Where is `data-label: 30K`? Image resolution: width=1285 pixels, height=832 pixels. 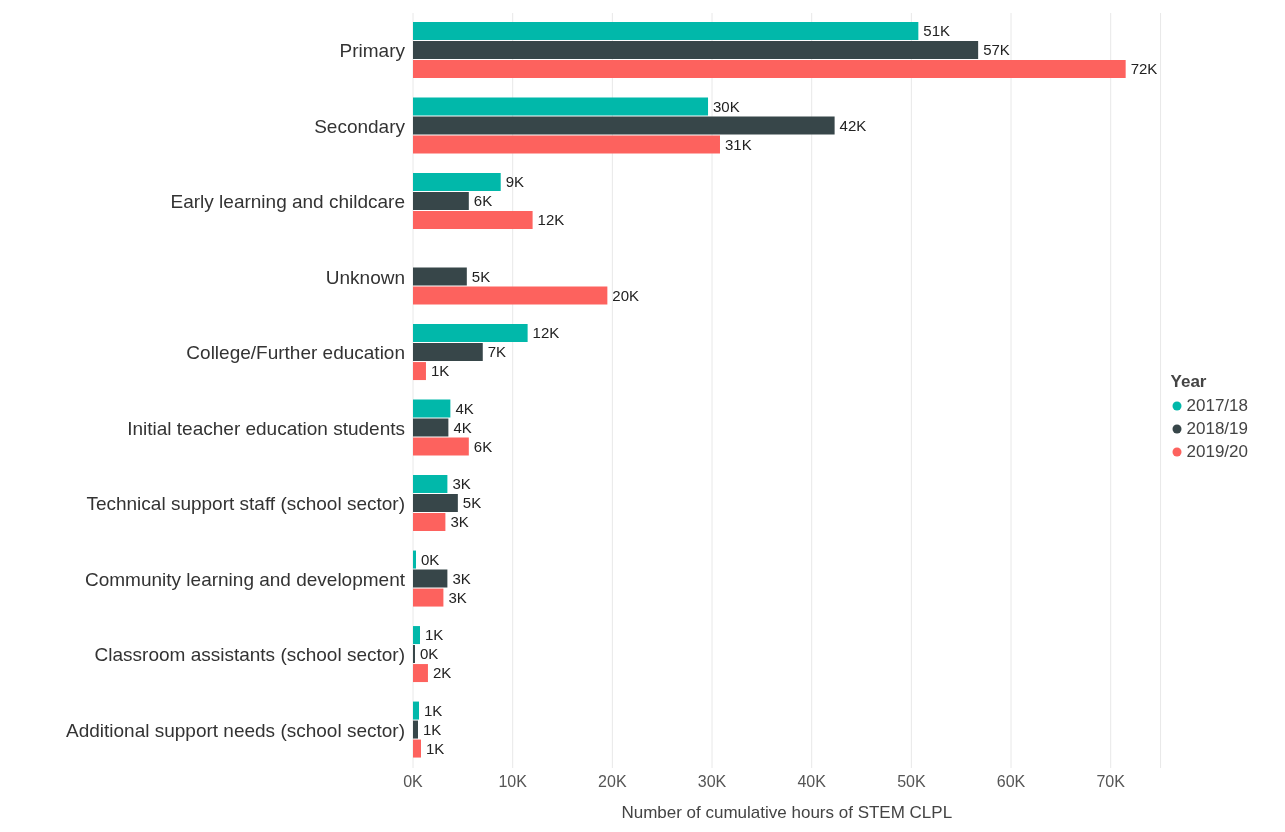
data-label: 30K is located at coordinates (726, 106).